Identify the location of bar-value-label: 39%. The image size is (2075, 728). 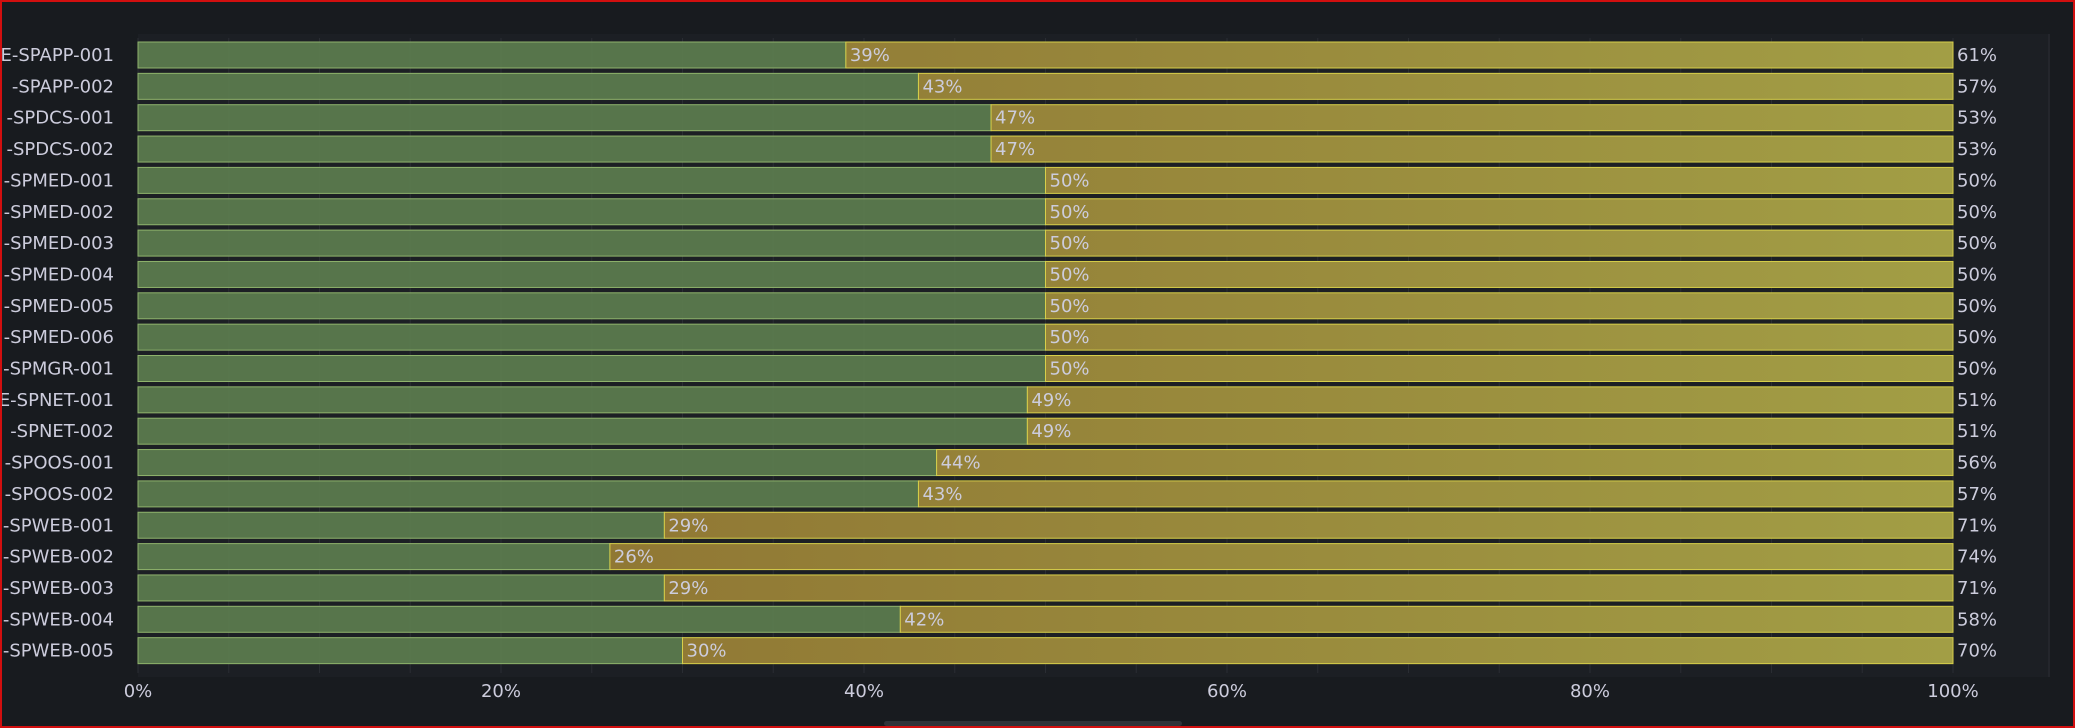
(870, 55).